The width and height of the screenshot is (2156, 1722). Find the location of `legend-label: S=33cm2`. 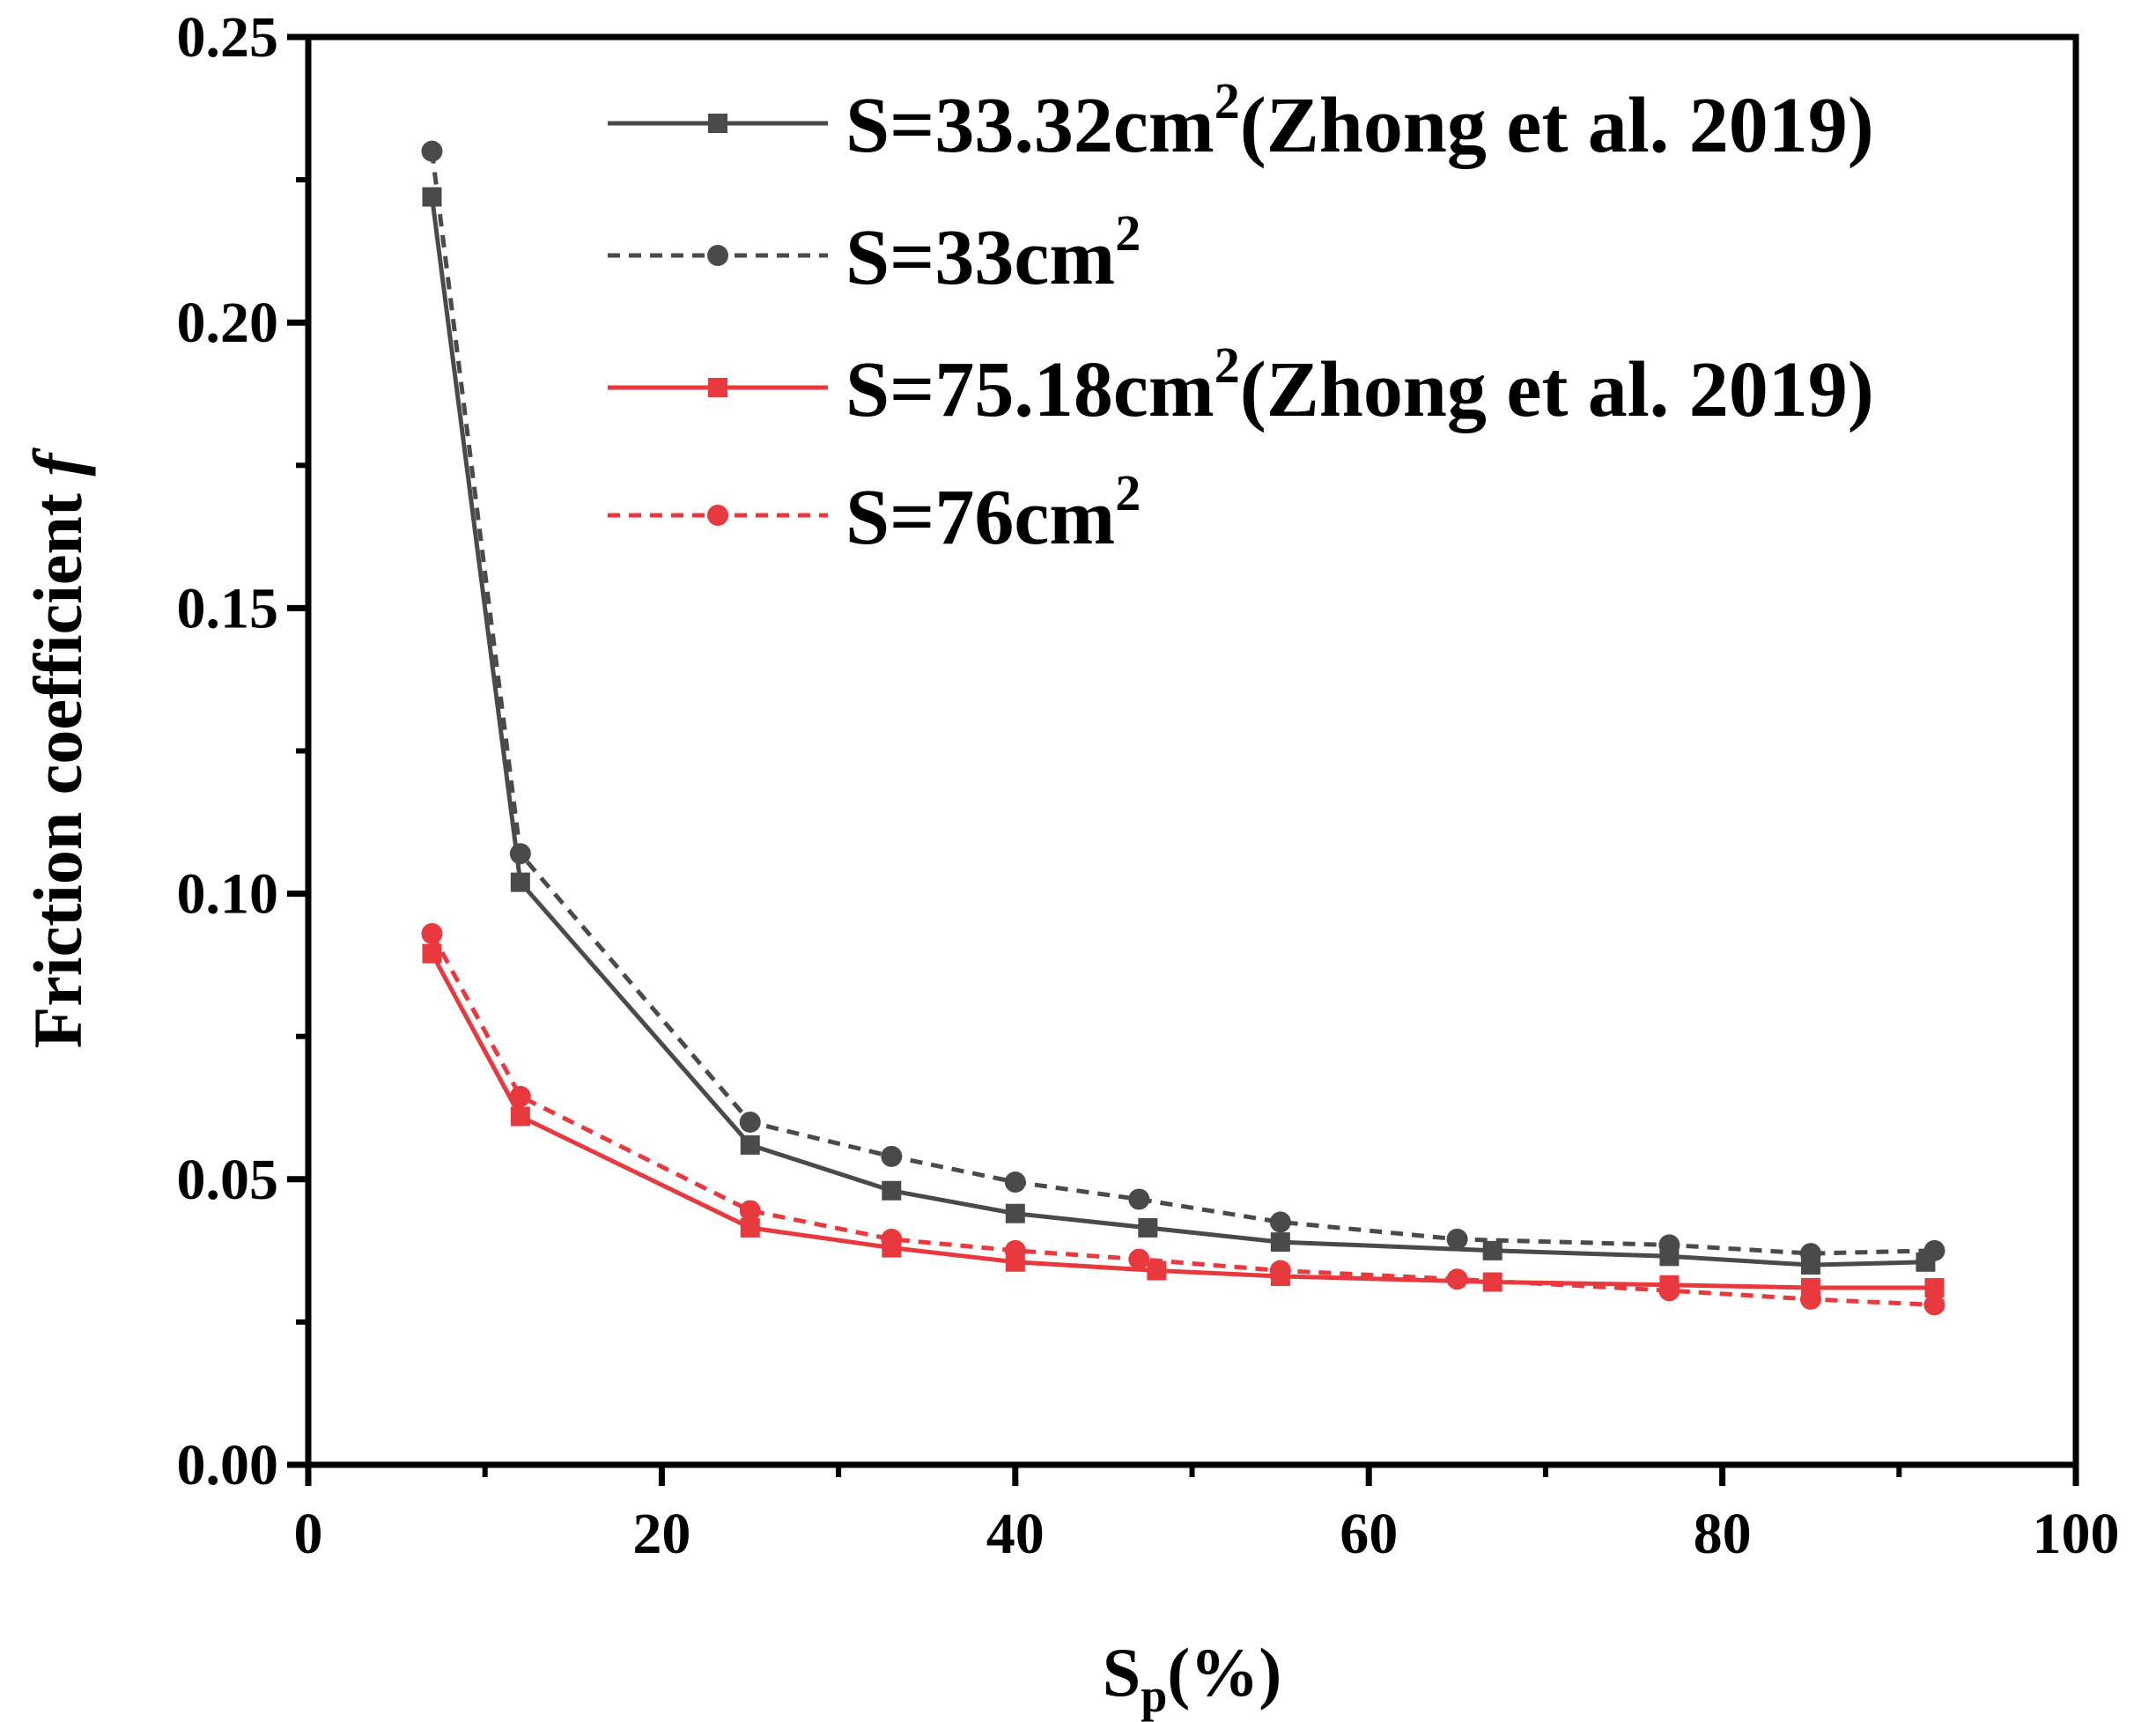

legend-label: S=33cm2 is located at coordinates (993, 252).